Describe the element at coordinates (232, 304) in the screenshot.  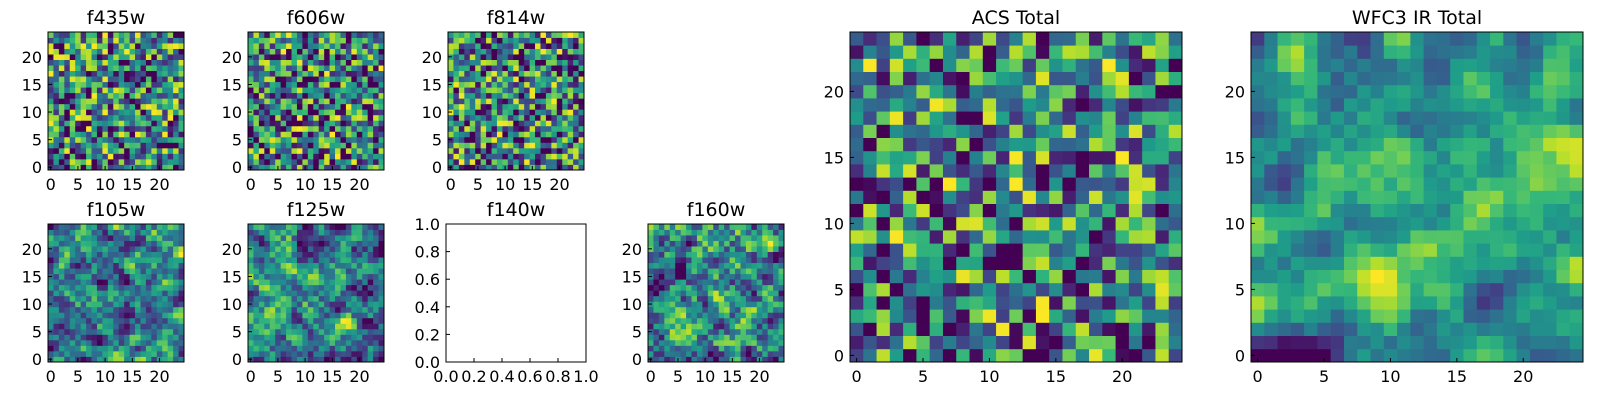
I see `y-tick-label: 10` at that location.